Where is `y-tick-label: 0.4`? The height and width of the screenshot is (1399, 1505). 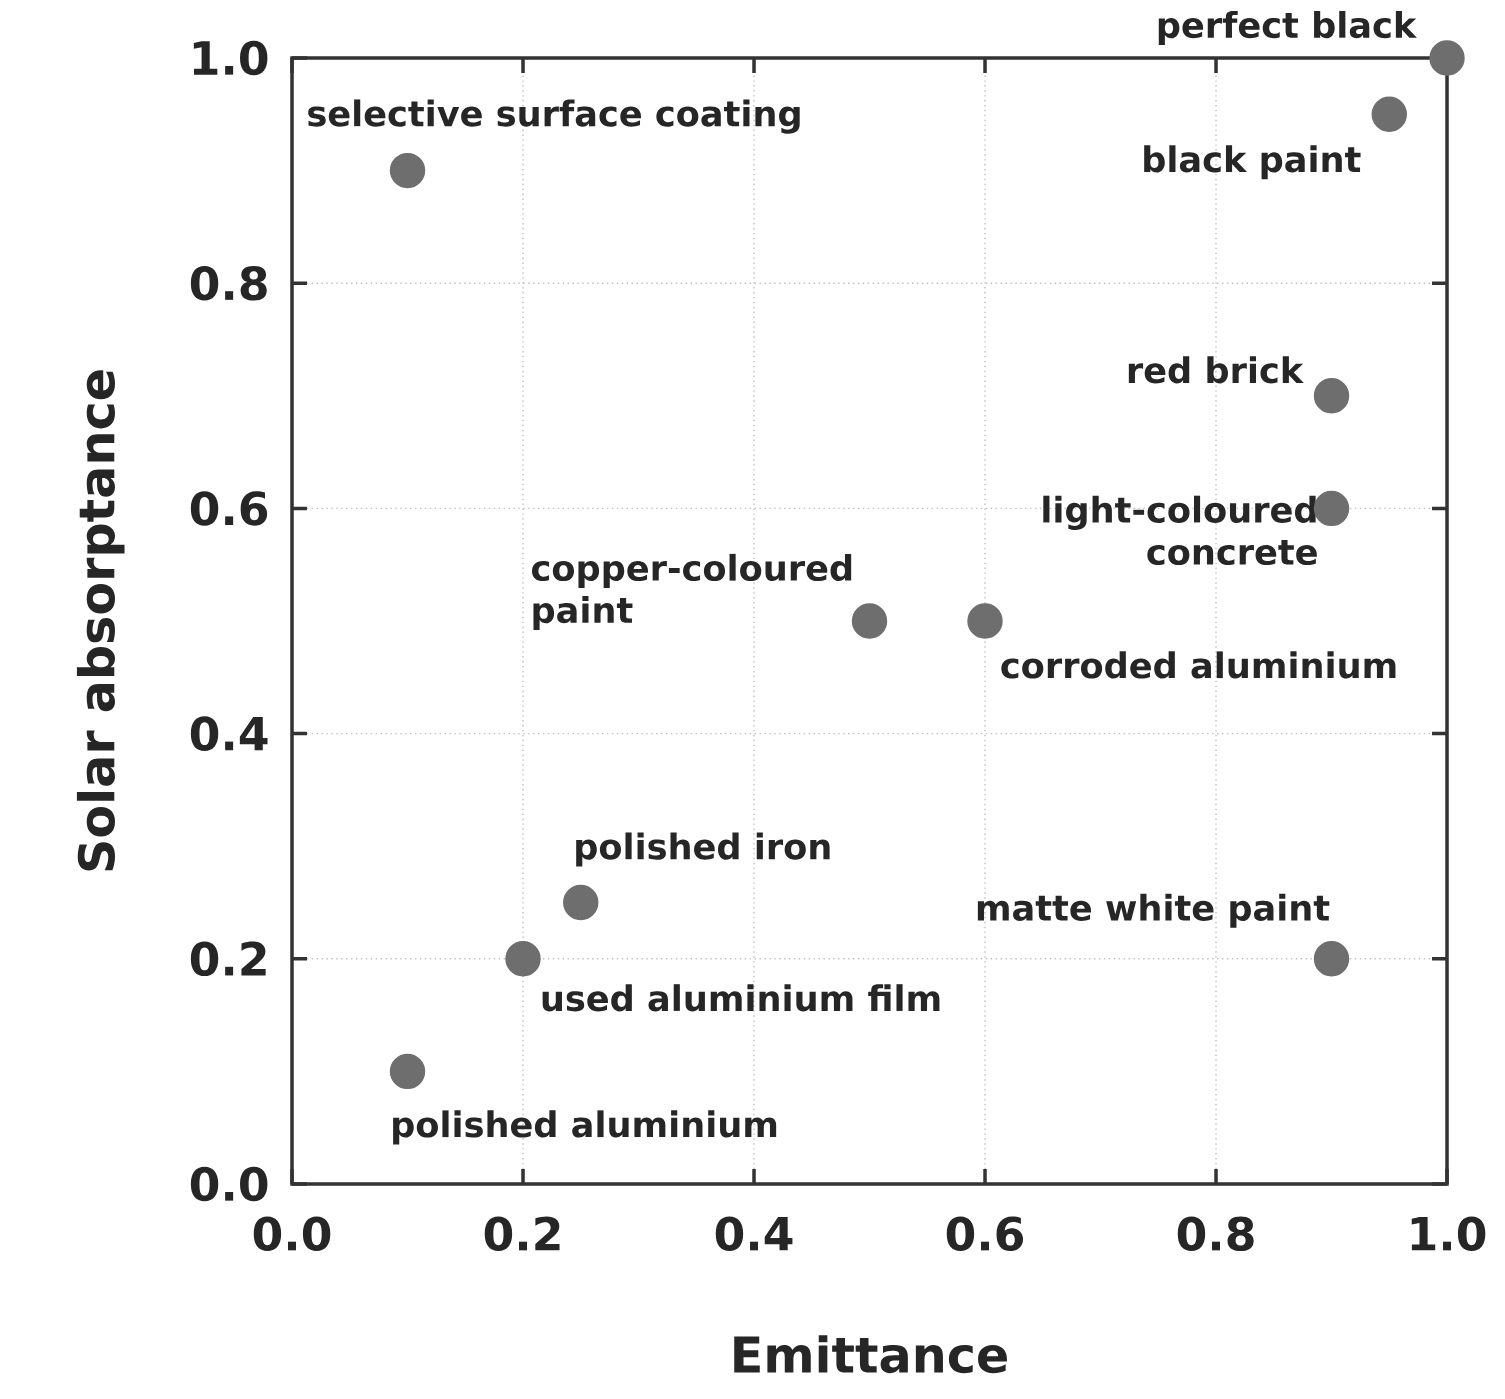
y-tick-label: 0.4 is located at coordinates (229, 733).